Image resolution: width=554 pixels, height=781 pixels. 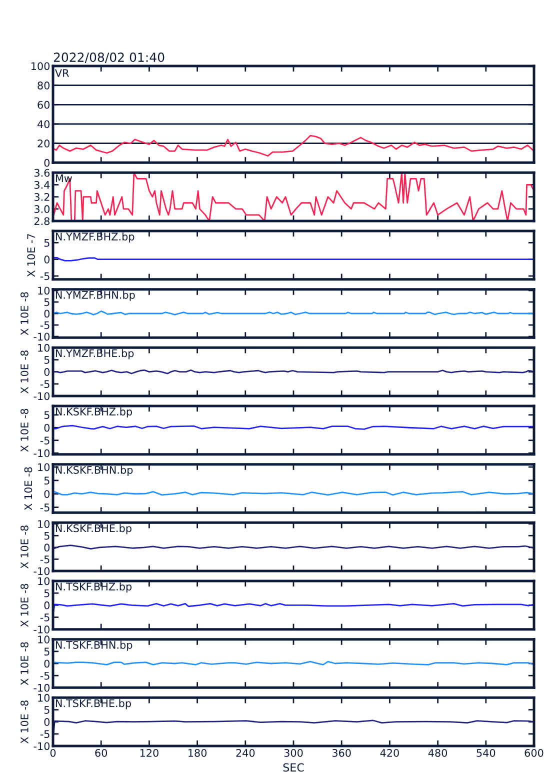 What do you see at coordinates (95, 354) in the screenshot?
I see `annotation: N.YMZF.BHE.bp` at bounding box center [95, 354].